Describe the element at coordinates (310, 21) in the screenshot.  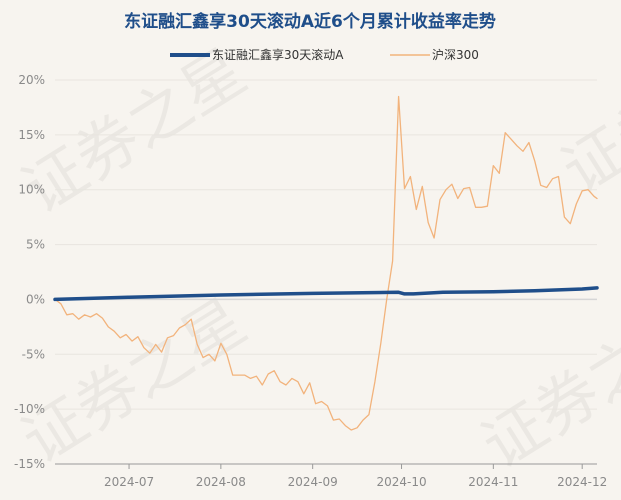
I see `chart-title: 东证融汇鑫享30天滚动A近6个月累计收益率走势` at that location.